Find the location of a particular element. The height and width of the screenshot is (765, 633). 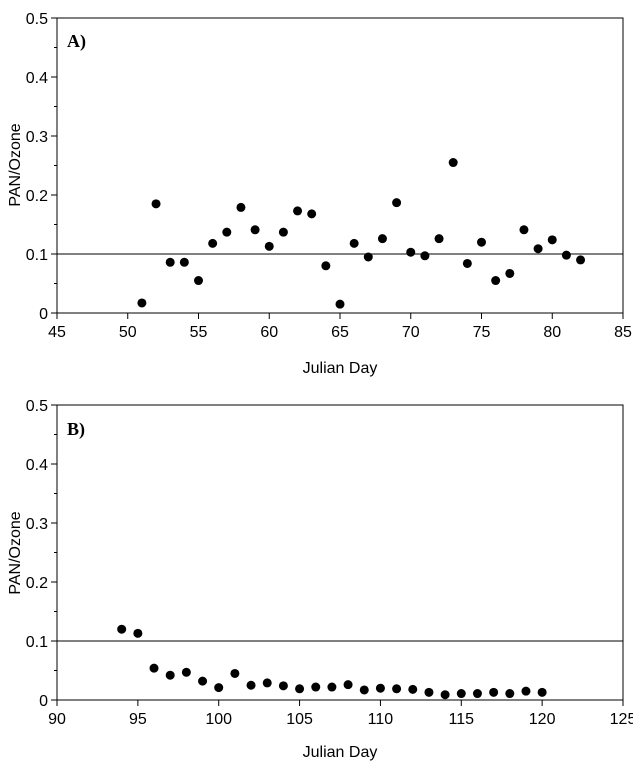

panel-b-y-axis-title: PAN/Ozone is located at coordinates (15, 552).